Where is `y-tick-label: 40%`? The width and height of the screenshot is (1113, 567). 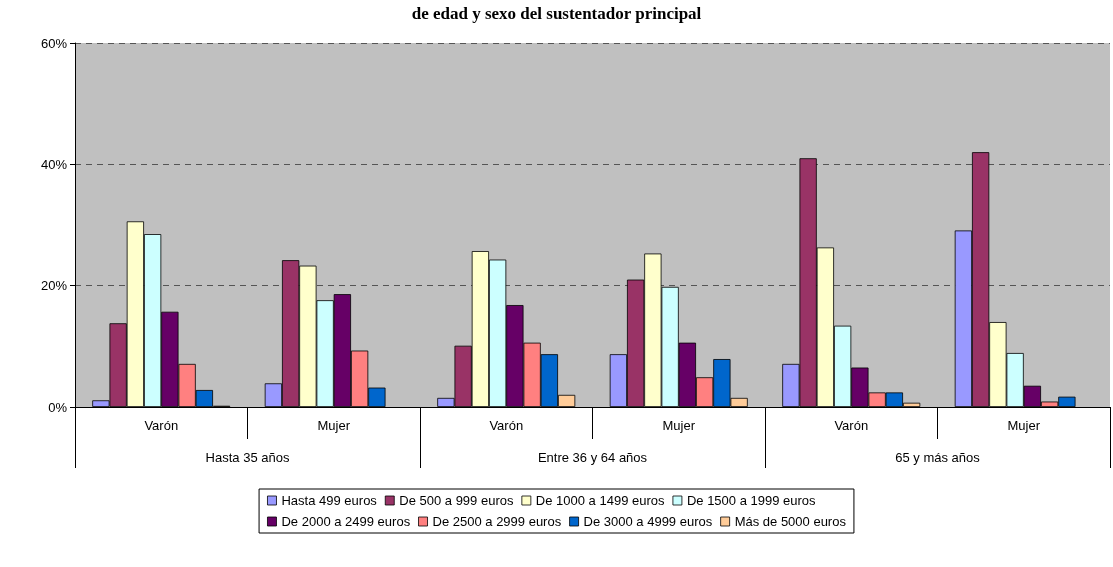
y-tick-label: 40% is located at coordinates (54, 164).